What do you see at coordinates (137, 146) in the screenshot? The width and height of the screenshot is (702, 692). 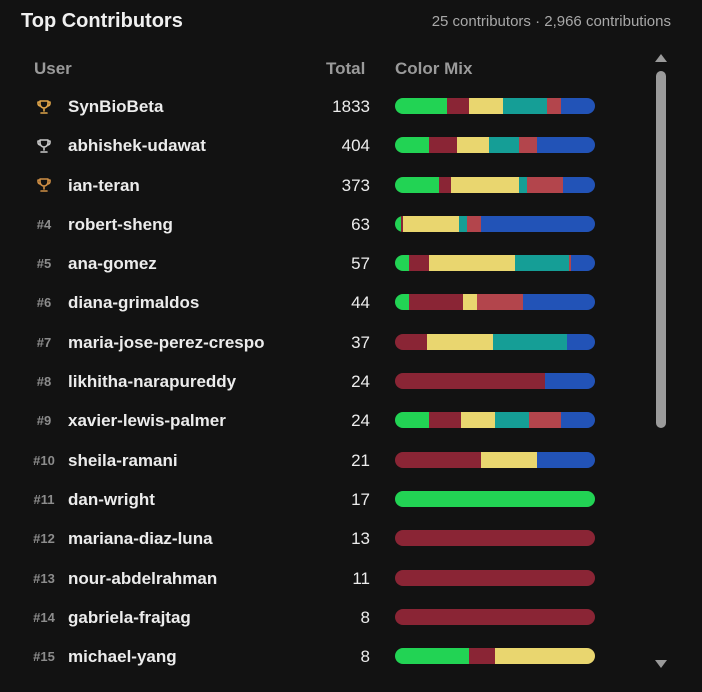 I see `contributor-name: abhishek-udawat` at bounding box center [137, 146].